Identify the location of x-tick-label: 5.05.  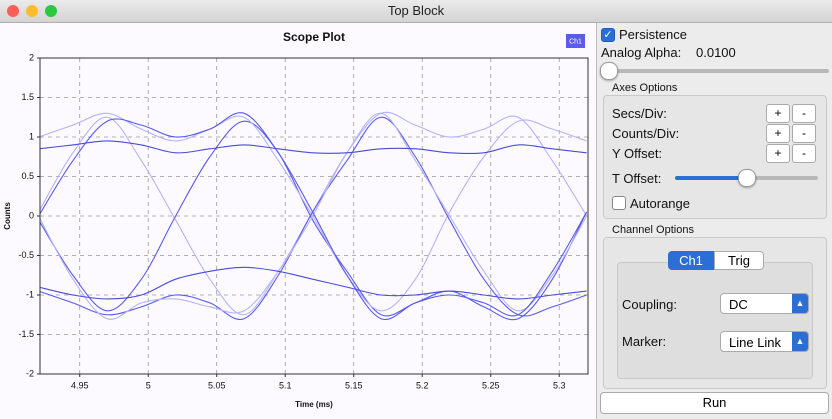
(217, 385).